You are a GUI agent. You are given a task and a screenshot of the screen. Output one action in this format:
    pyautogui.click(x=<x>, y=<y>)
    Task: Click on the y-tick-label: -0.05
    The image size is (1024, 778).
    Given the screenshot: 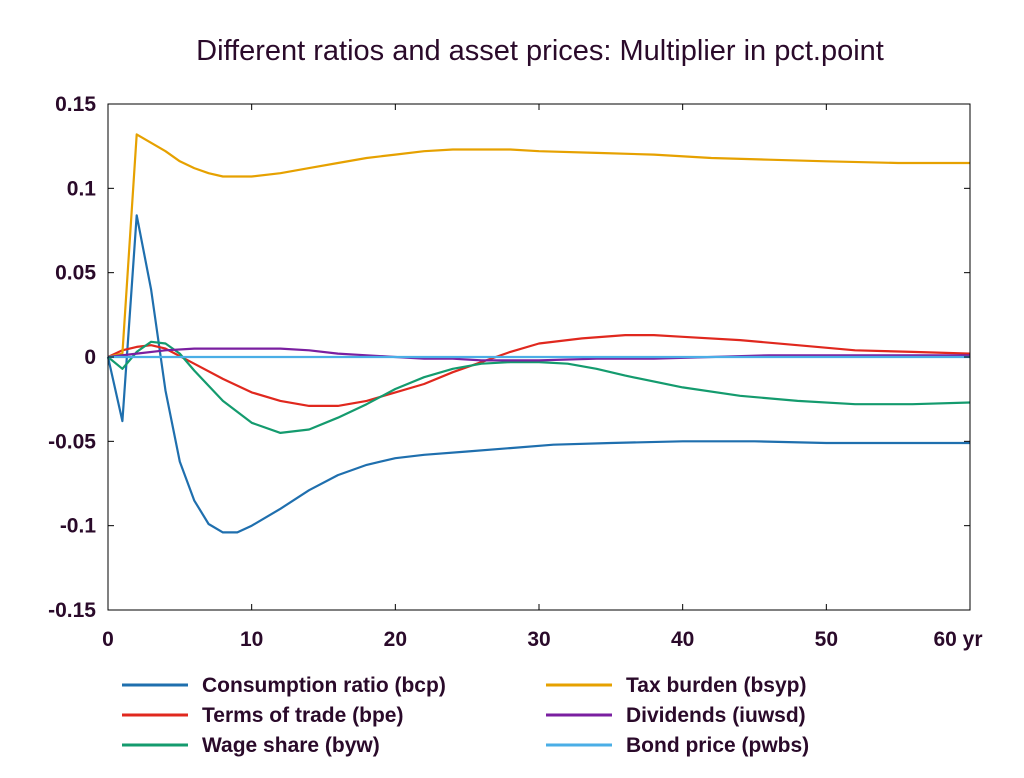 What is the action you would take?
    pyautogui.click(x=72, y=441)
    